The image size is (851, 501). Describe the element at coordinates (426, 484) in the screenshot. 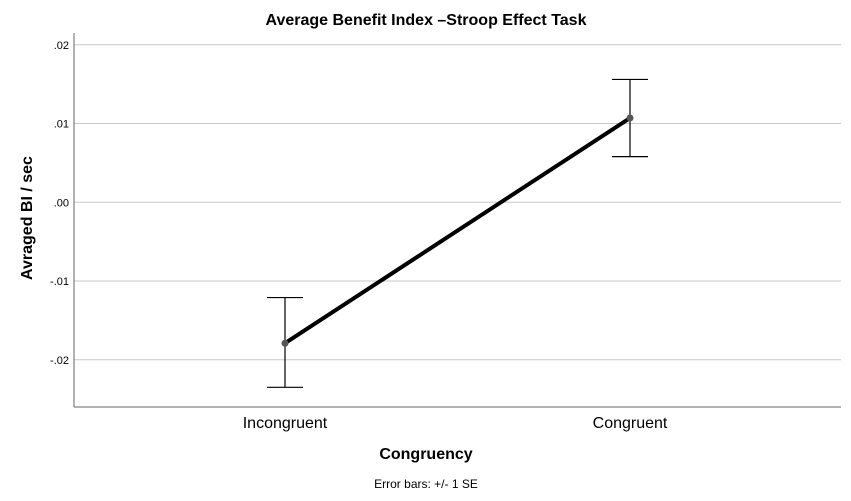

I see `error-bar-note: Error bars: +/- 1 SE` at that location.